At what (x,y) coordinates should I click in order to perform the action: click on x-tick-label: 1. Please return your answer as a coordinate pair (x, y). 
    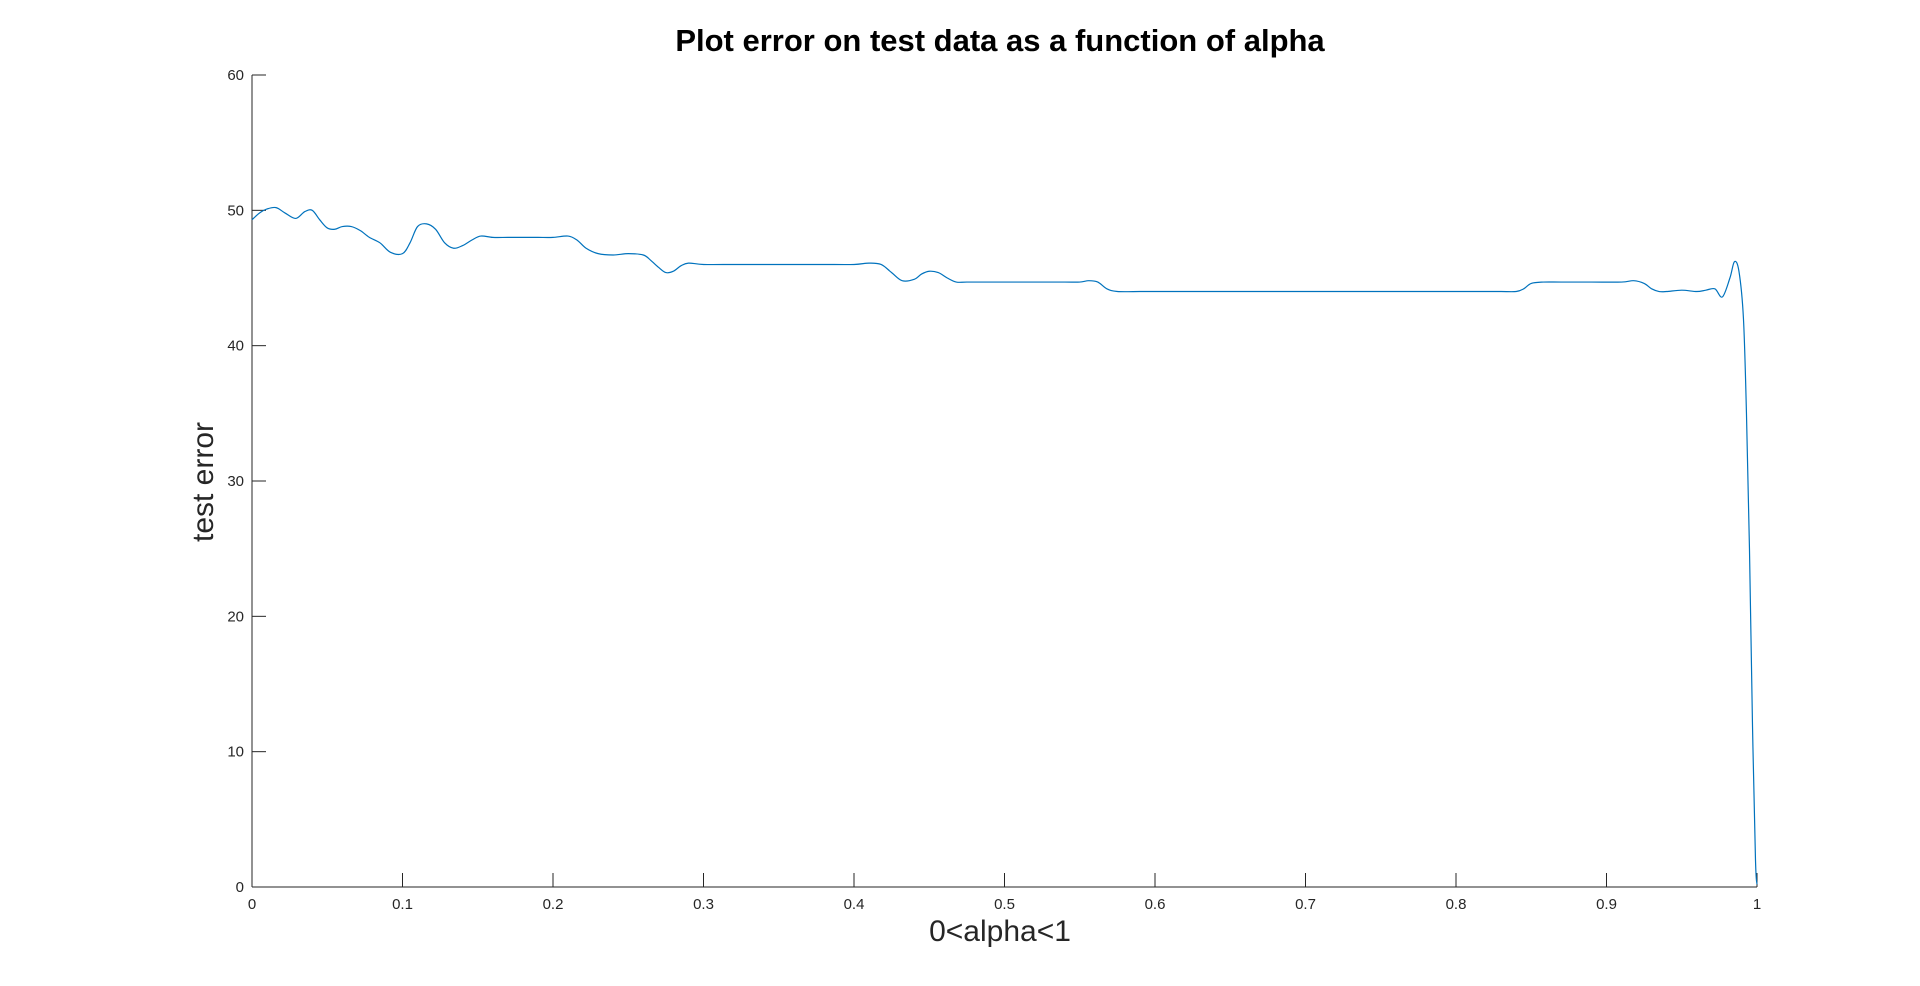
    Looking at the image, I should click on (1757, 904).